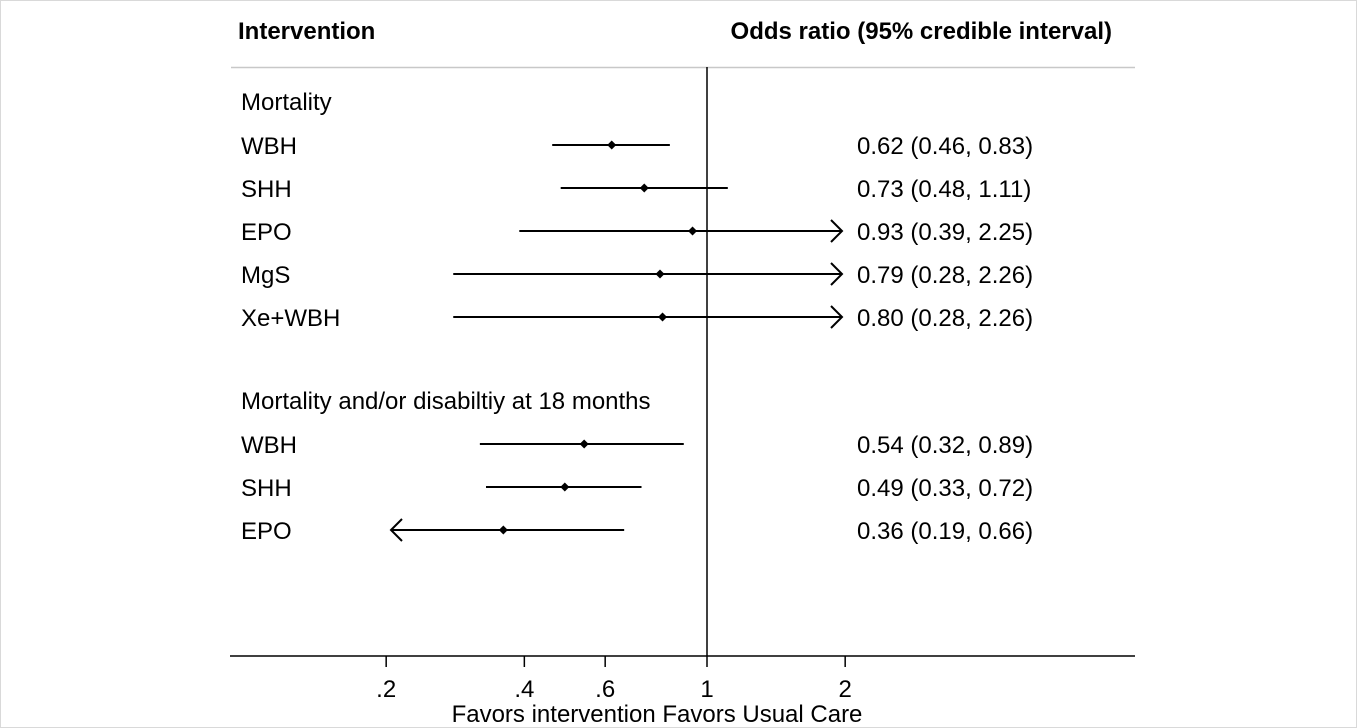 The height and width of the screenshot is (728, 1357). What do you see at coordinates (945, 531) in the screenshot?
I see `row-value: 0.36 (0.19, 0.66)` at bounding box center [945, 531].